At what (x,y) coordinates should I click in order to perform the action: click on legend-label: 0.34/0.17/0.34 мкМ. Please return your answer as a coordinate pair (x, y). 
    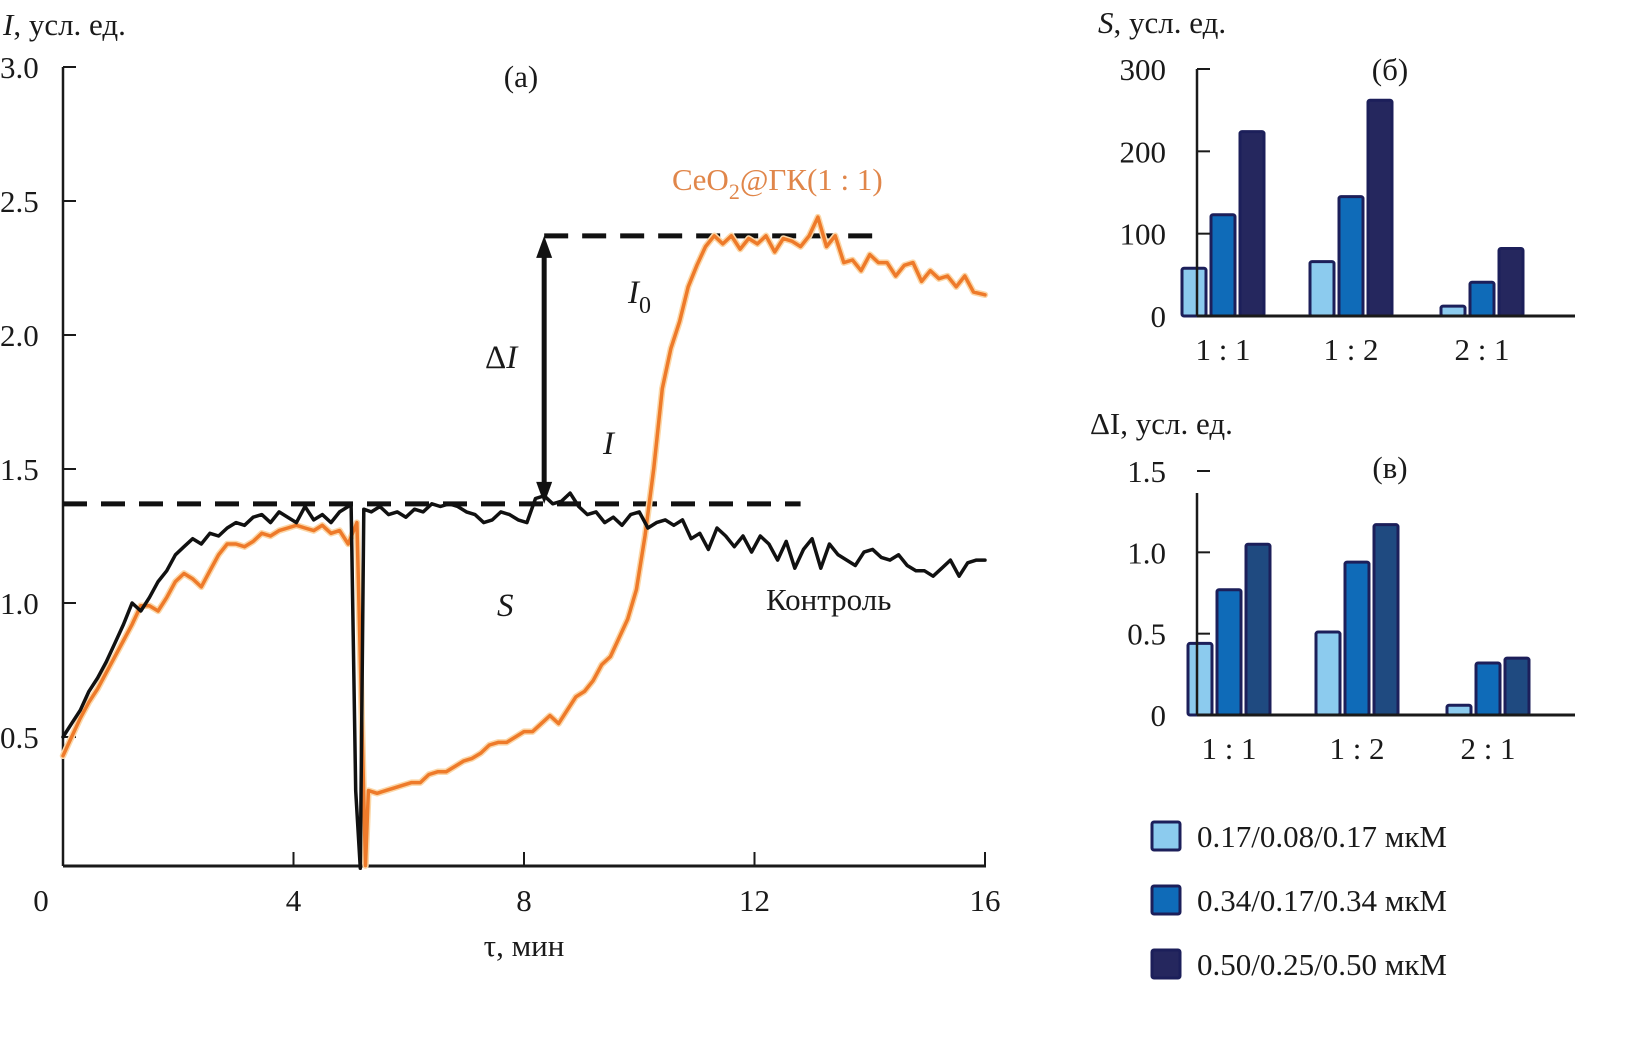
    Looking at the image, I should click on (1322, 900).